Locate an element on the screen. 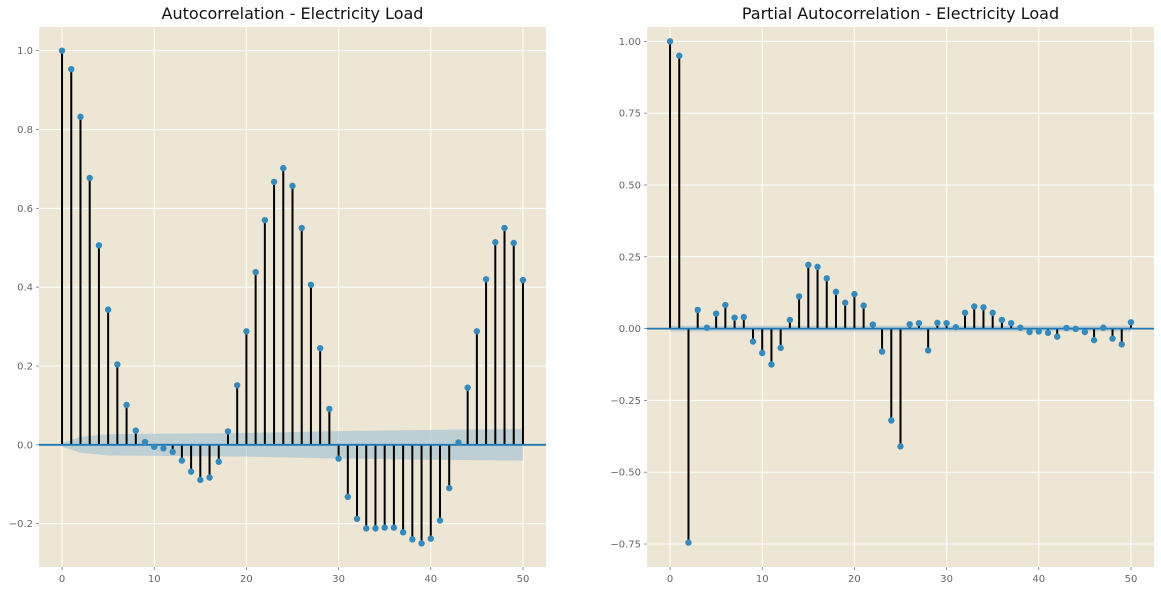 The width and height of the screenshot is (1161, 592). pacf-y-tick-label: −0.25 is located at coordinates (625, 401).